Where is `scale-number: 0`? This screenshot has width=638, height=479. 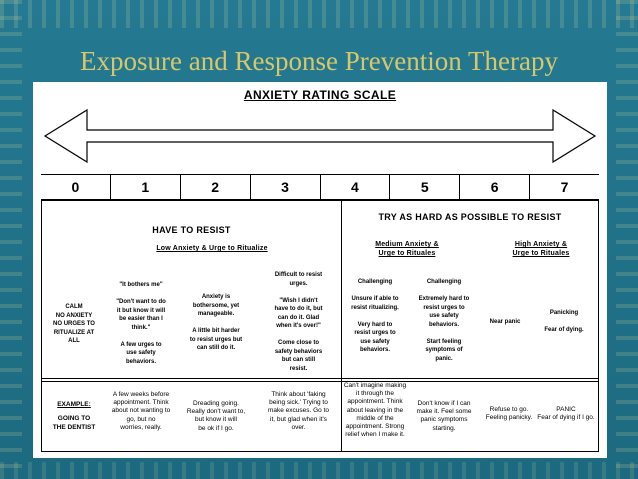
scale-number: 0 is located at coordinates (76, 187).